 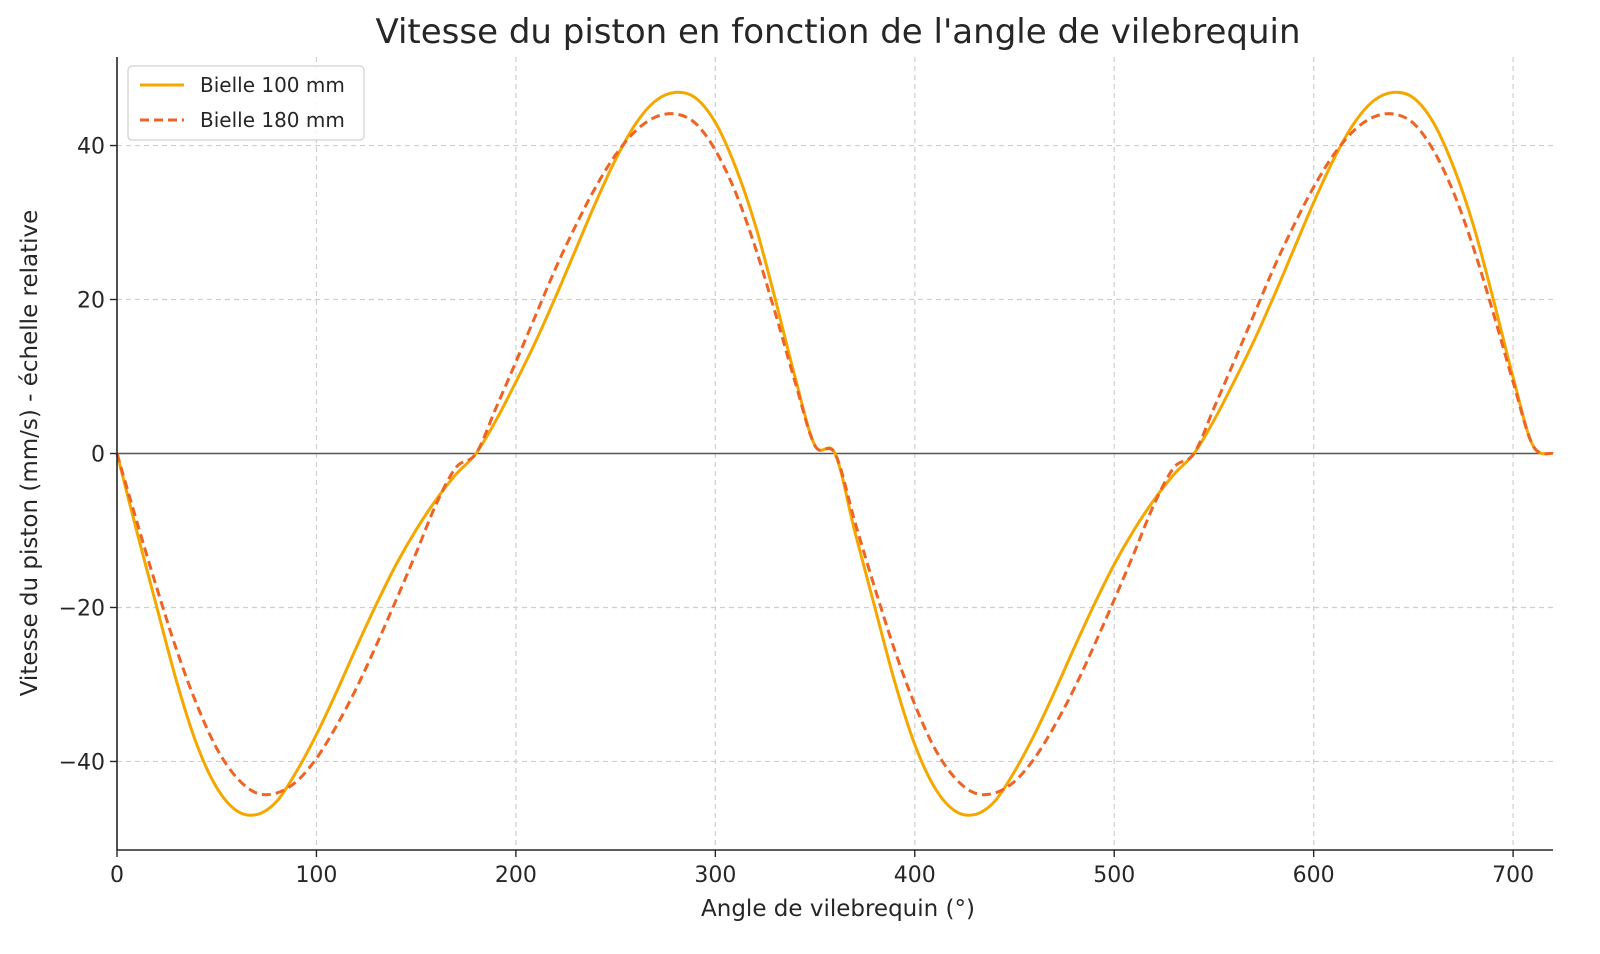 I want to click on y-tick-label: −20, so click(x=82, y=608).